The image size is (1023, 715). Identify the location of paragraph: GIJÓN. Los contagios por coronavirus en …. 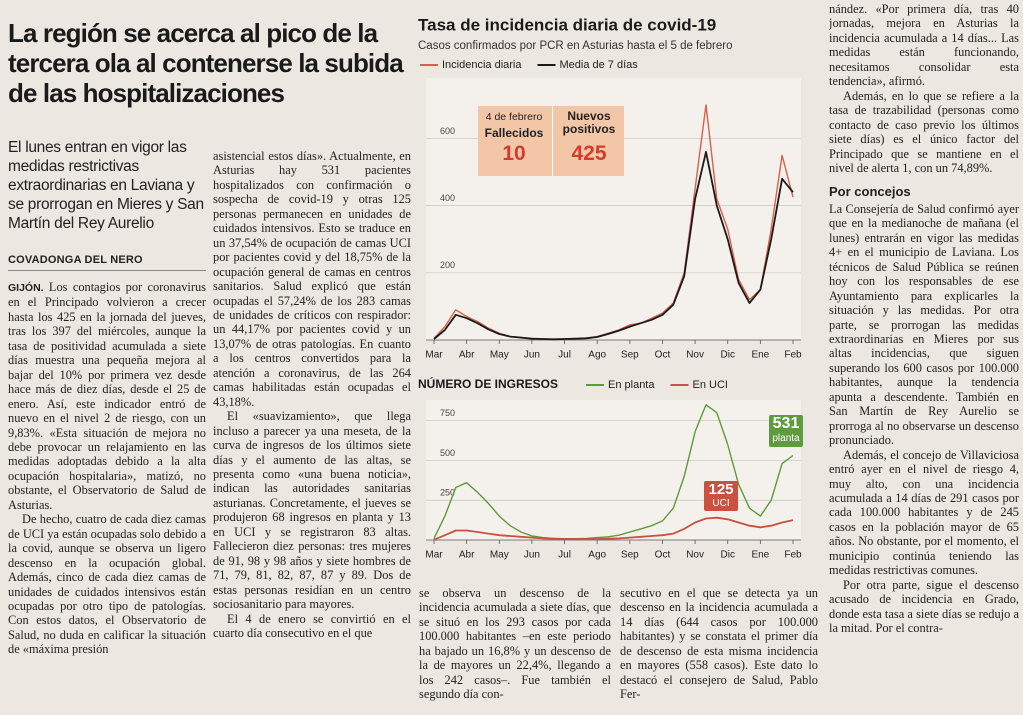
(107, 396).